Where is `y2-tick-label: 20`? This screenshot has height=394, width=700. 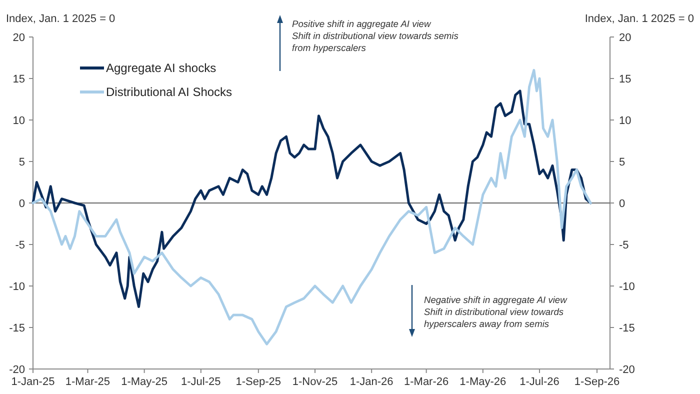
y2-tick-label: 20 is located at coordinates (625, 38).